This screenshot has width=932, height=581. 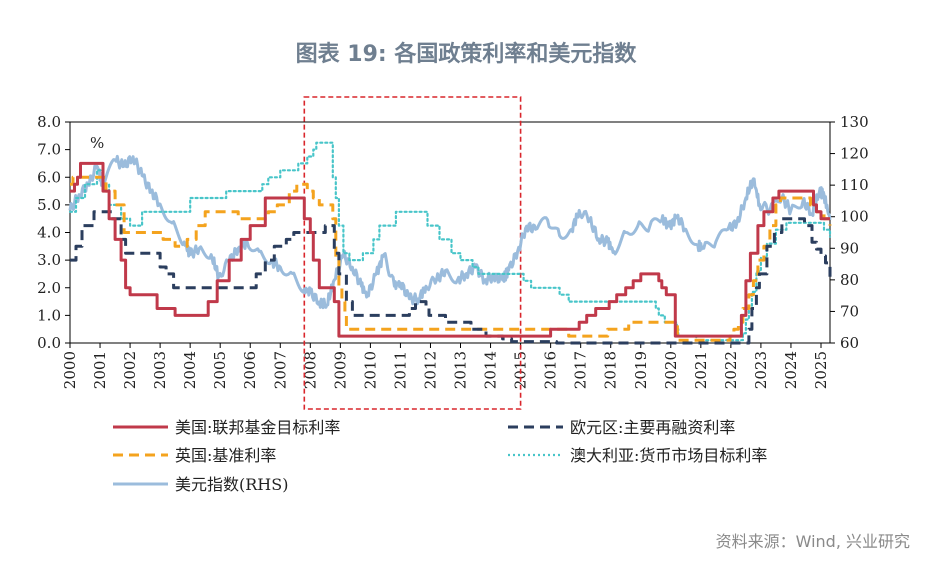 What do you see at coordinates (731, 370) in the screenshot?
I see `x-tick-label: 2022` at bounding box center [731, 370].